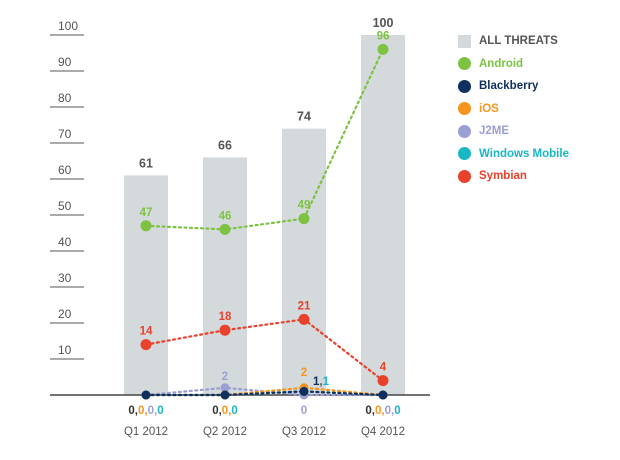  I want to click on point-label-android: 49, so click(304, 206).